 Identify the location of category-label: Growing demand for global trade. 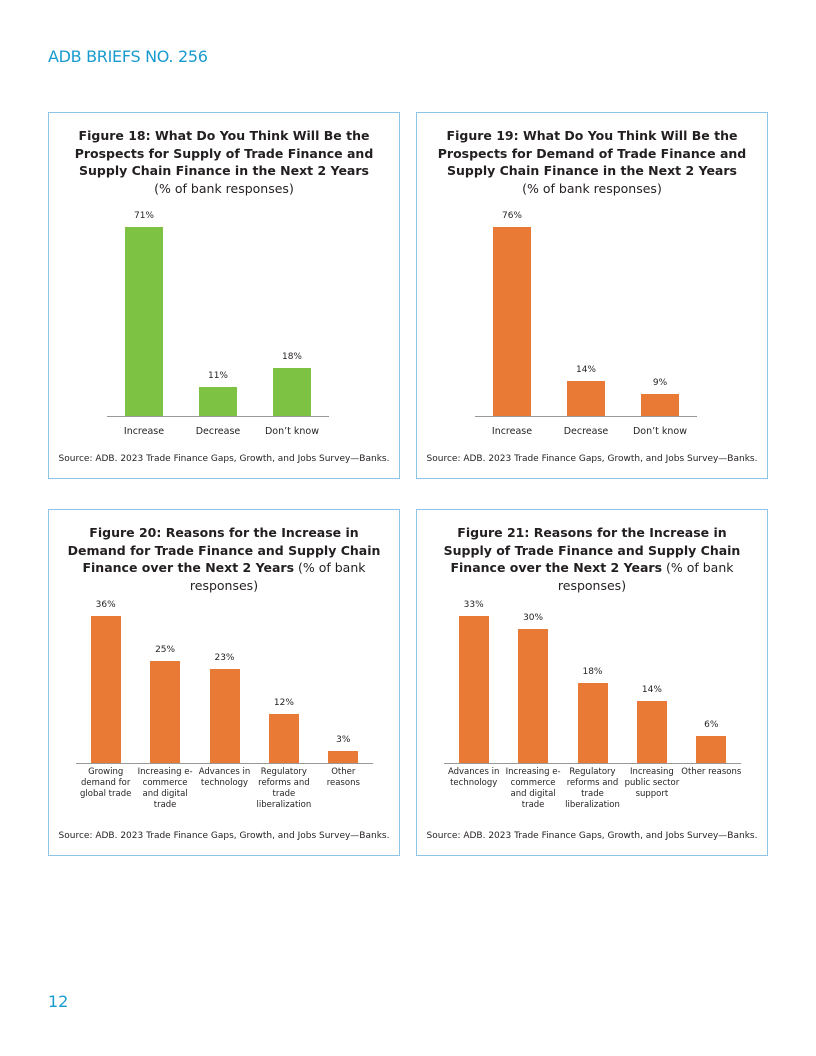
(106, 783).